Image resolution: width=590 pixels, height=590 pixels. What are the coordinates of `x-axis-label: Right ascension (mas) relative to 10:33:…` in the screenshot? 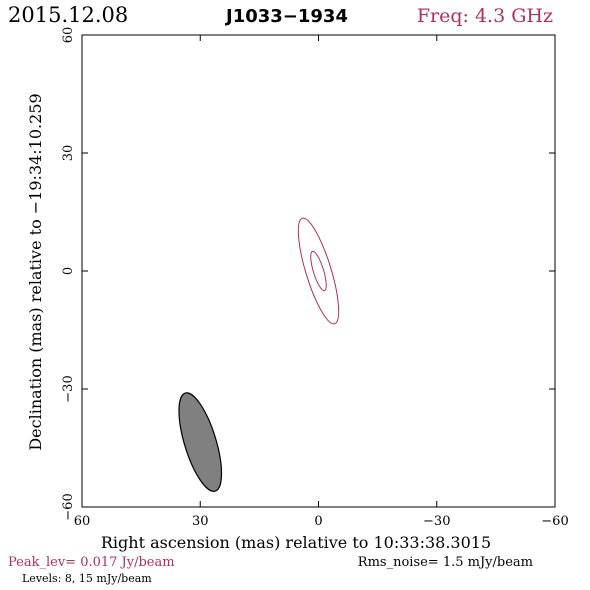 It's located at (296, 542).